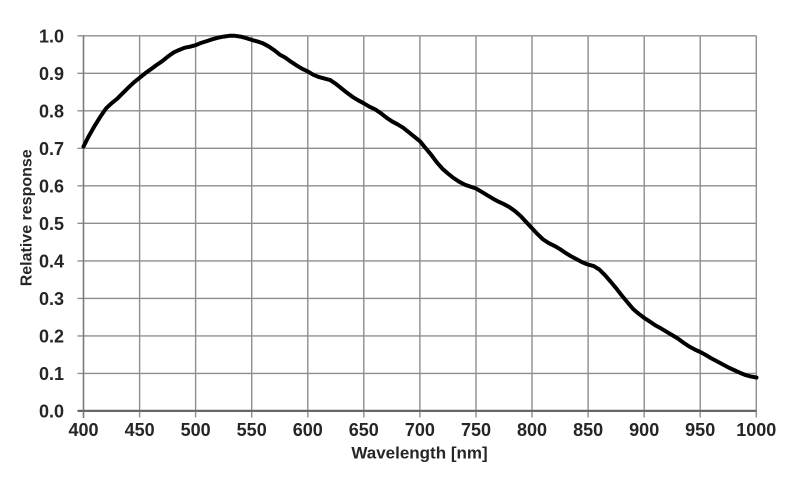 This screenshot has width=800, height=483. Describe the element at coordinates (51, 336) in the screenshot. I see `svg-text: 0.2` at that location.